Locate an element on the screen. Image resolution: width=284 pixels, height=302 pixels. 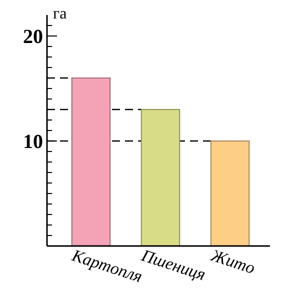
y-tick-label: 20 is located at coordinates (33, 37).